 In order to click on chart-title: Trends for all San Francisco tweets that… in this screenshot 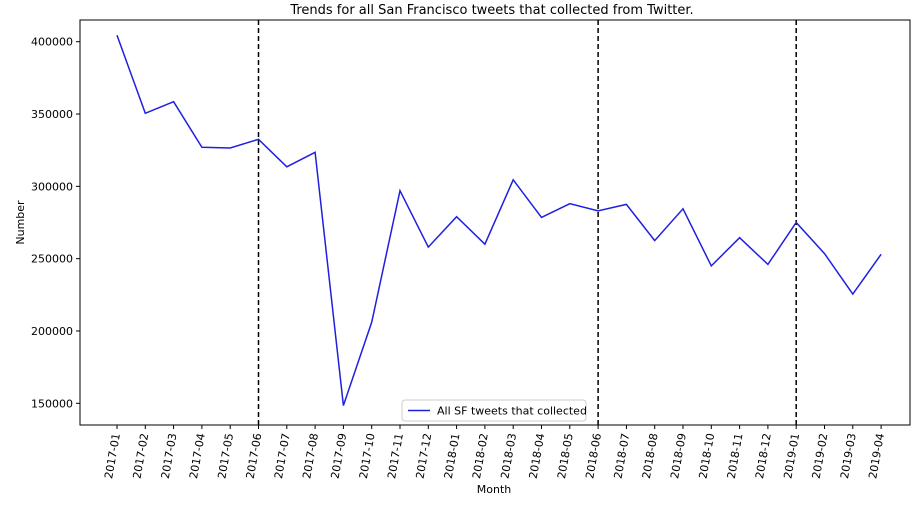, I will do `click(491, 10)`.